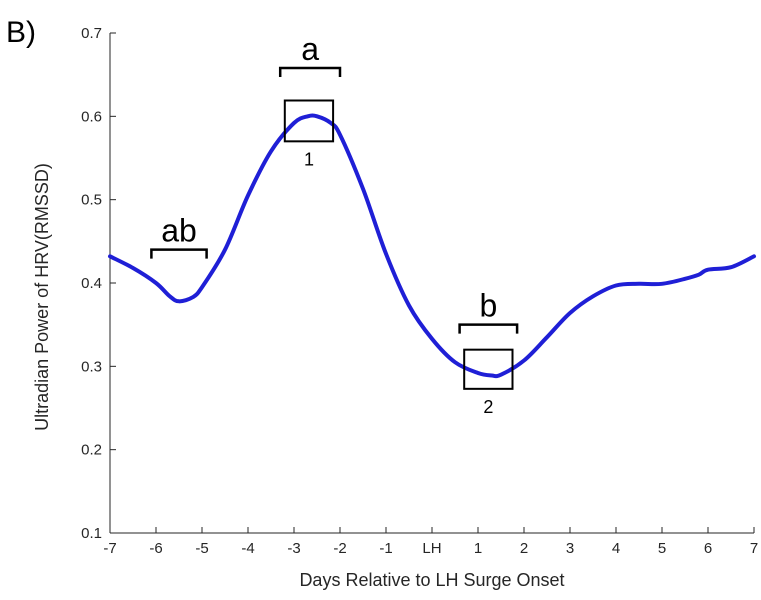 This screenshot has height=600, width=761. What do you see at coordinates (431, 548) in the screenshot?
I see `x-tick-label: LH` at bounding box center [431, 548].